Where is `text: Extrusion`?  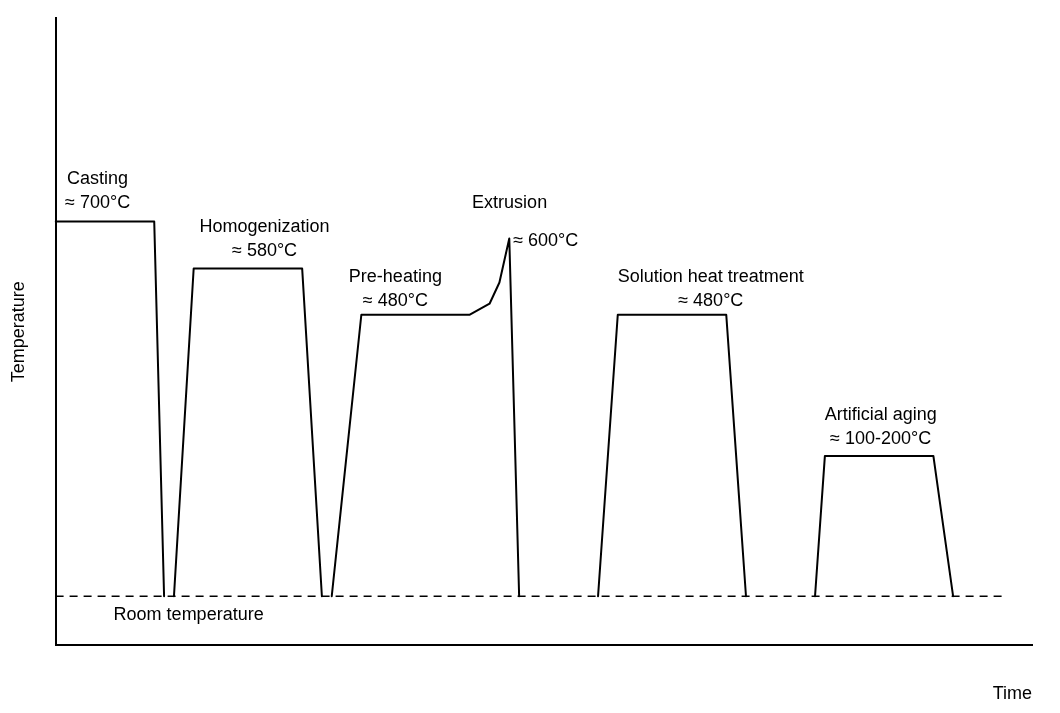
text: Extrusion is located at coordinates (510, 202).